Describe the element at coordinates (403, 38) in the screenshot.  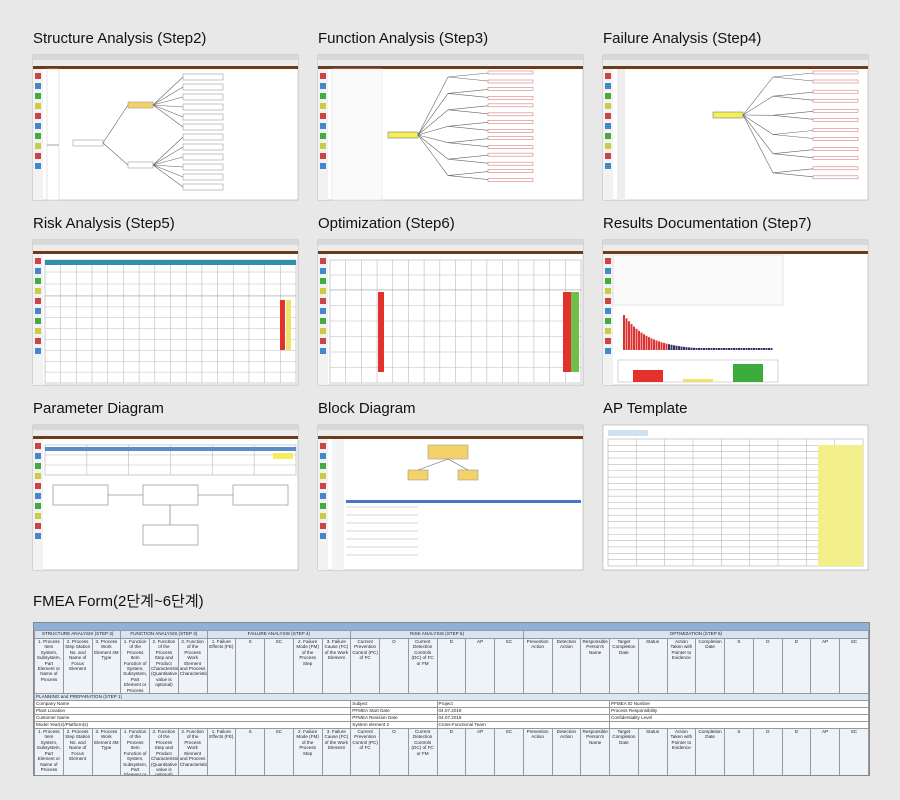
I see `panel-title: Function Analysis (Step3)` at that location.